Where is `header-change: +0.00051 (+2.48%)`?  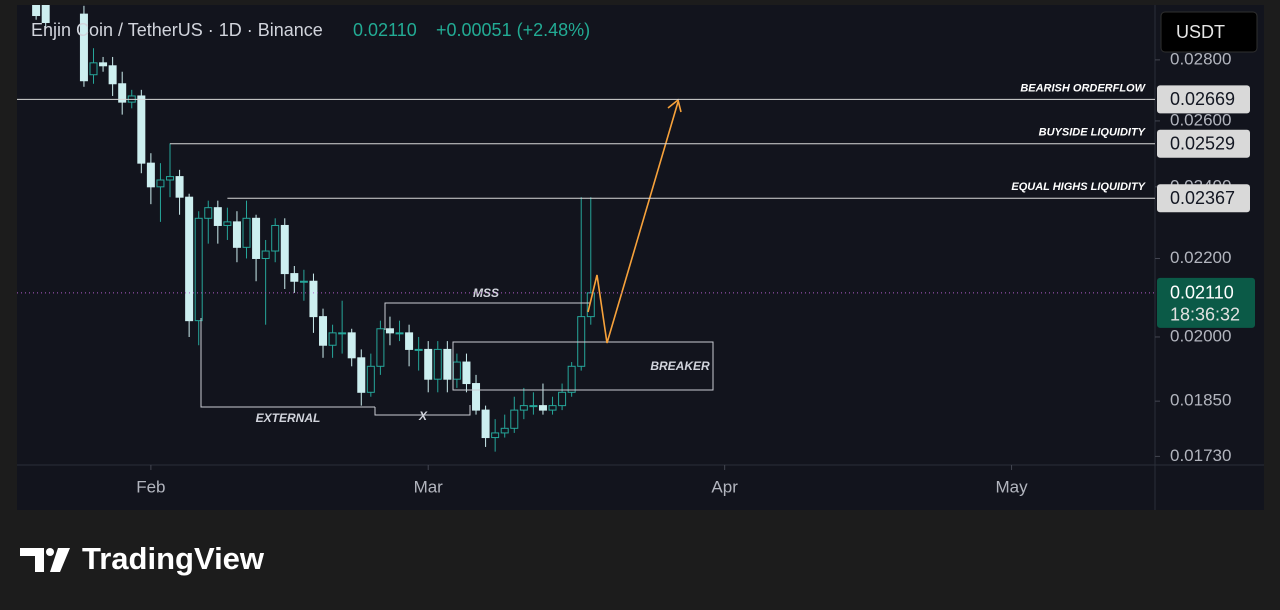
header-change: +0.00051 (+2.48%) is located at coordinates (513, 30).